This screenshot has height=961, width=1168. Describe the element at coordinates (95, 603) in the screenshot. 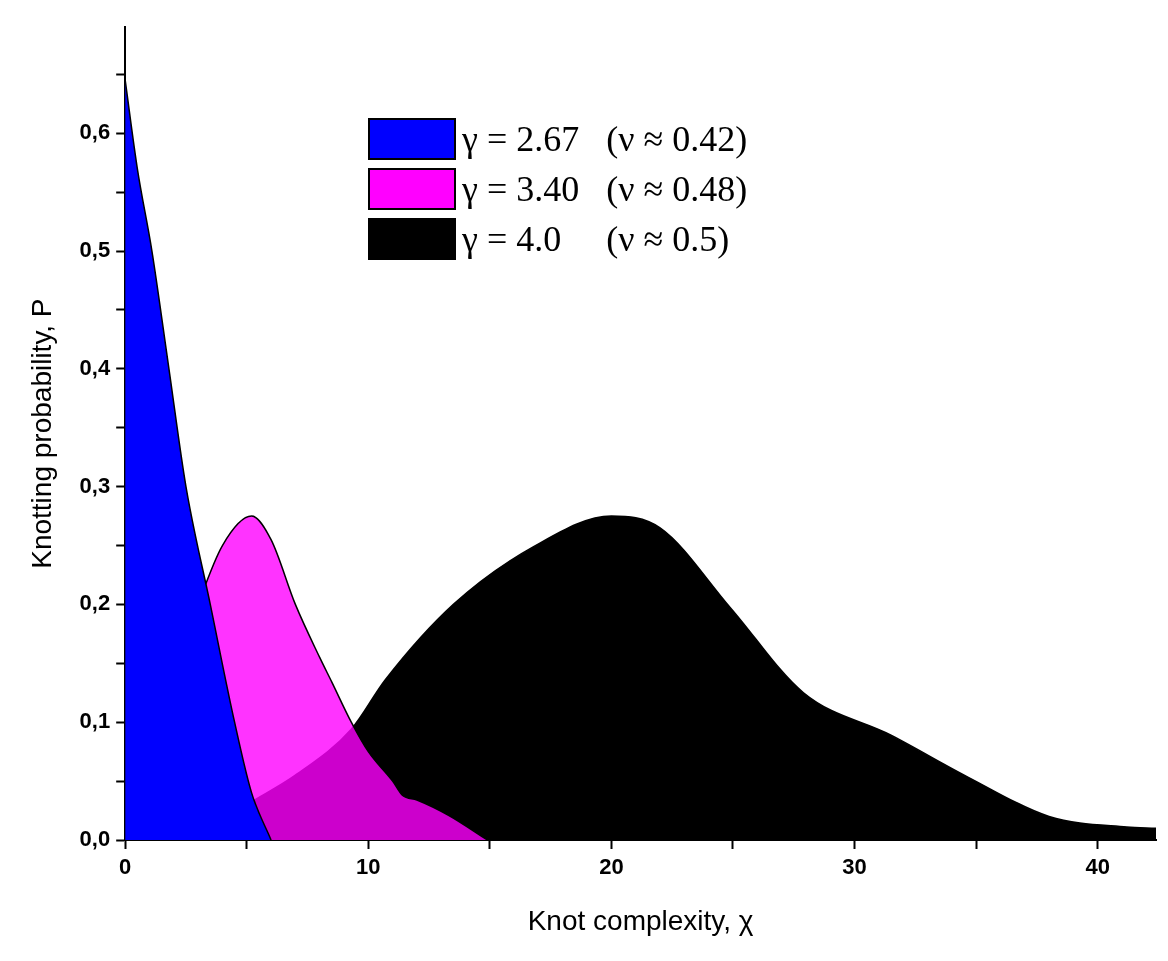

I see `y-tick-label: 0,2` at that location.